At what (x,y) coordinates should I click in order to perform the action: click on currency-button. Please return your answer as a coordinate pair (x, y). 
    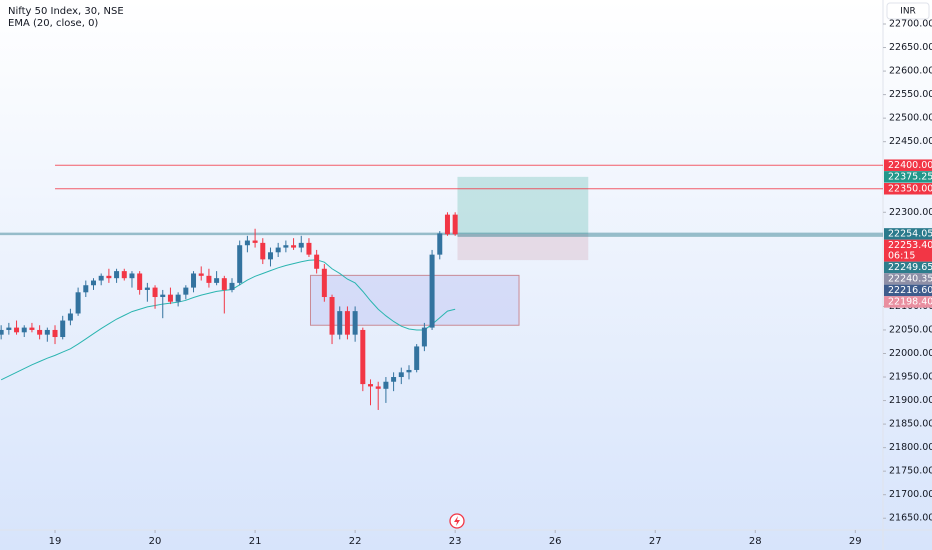
    Looking at the image, I should click on (908, 11).